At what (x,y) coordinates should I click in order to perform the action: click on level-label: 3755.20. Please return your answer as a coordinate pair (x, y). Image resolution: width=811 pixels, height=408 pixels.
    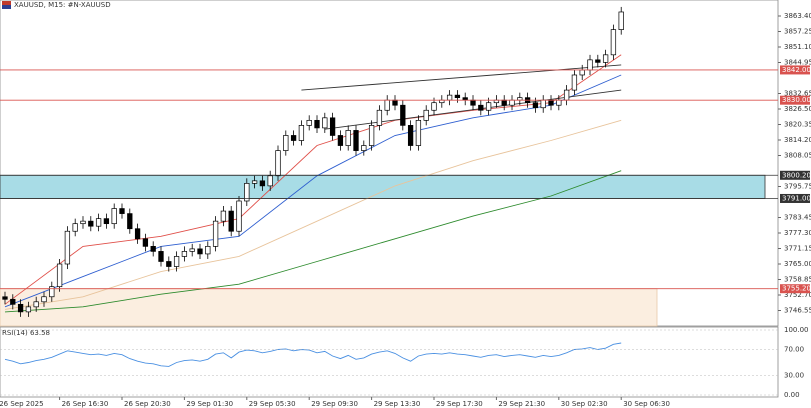
    Looking at the image, I should click on (796, 289).